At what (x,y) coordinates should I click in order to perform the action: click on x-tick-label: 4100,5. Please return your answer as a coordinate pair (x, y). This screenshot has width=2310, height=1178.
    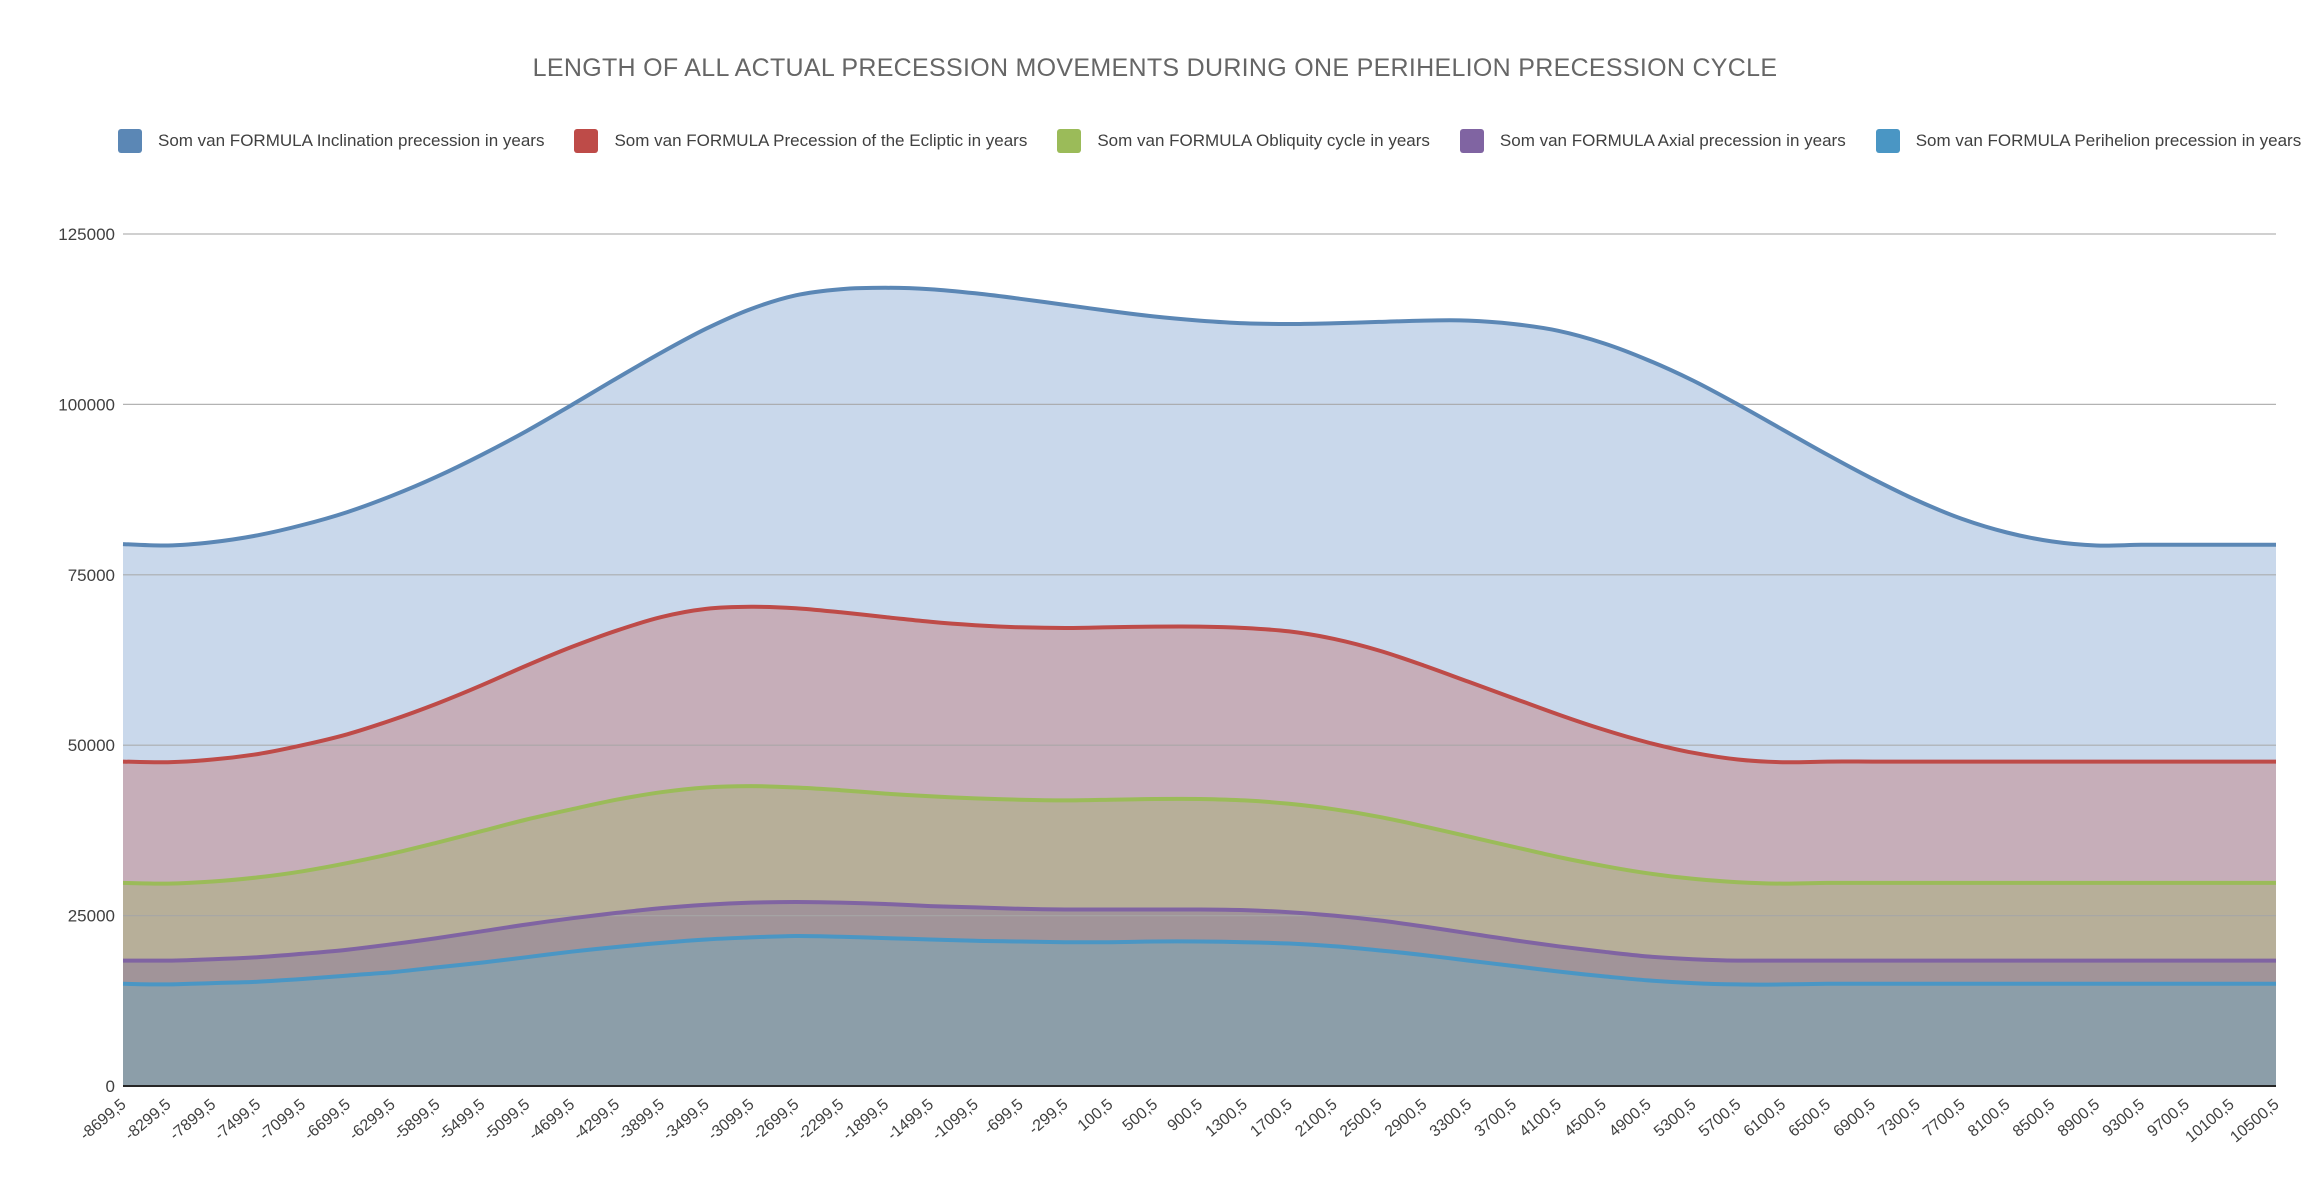
    Looking at the image, I should click on (1540, 1118).